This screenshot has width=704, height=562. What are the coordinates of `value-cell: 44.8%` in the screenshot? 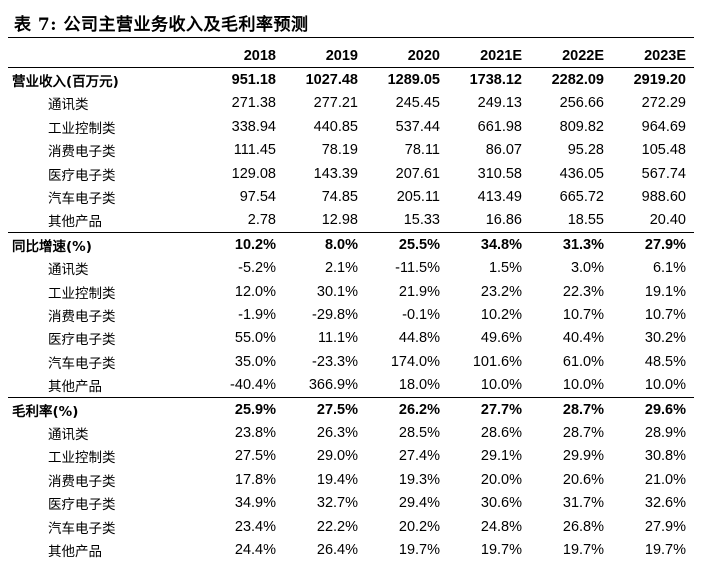 It's located at (419, 338).